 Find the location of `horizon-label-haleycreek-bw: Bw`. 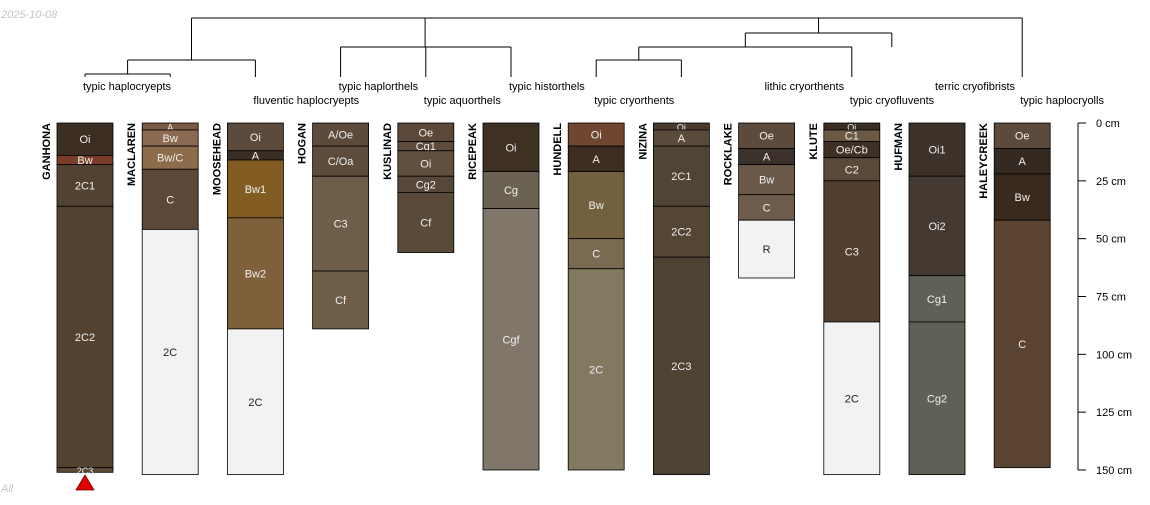

horizon-label-haleycreek-bw: Bw is located at coordinates (1022, 198).